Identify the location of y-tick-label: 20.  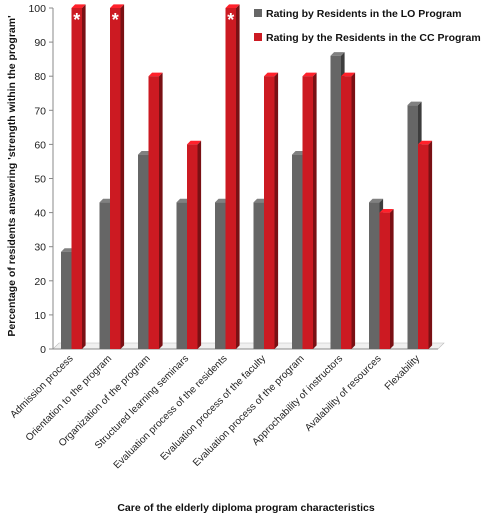
(40, 282).